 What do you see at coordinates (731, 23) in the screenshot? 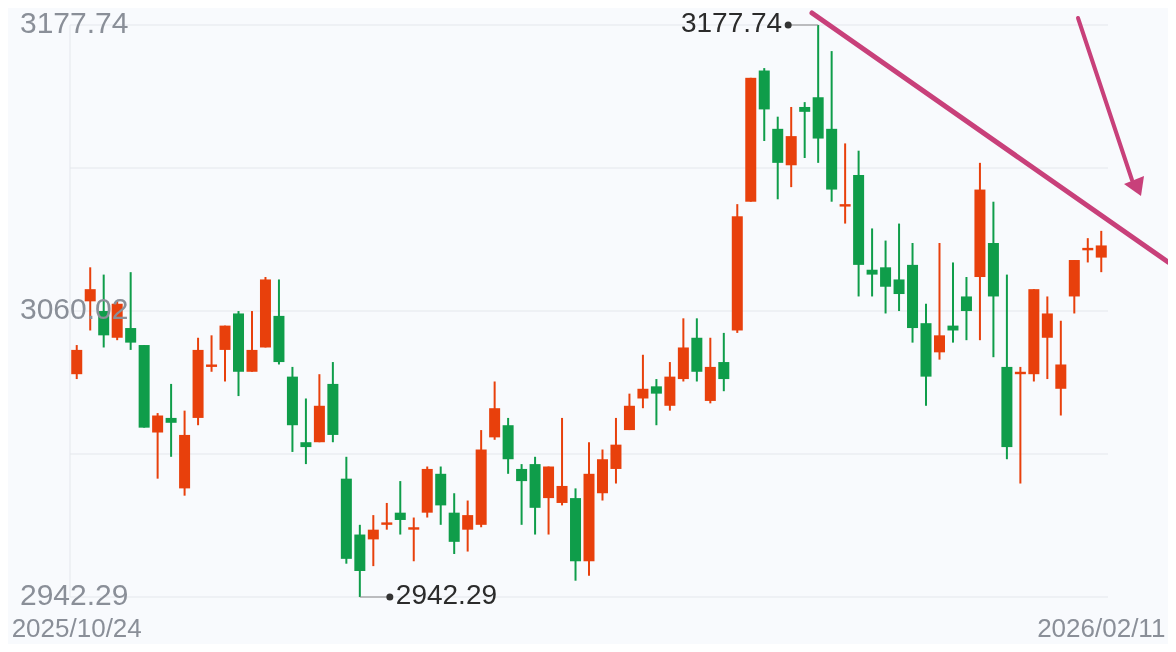
I see `annotation: 3177.74` at bounding box center [731, 23].